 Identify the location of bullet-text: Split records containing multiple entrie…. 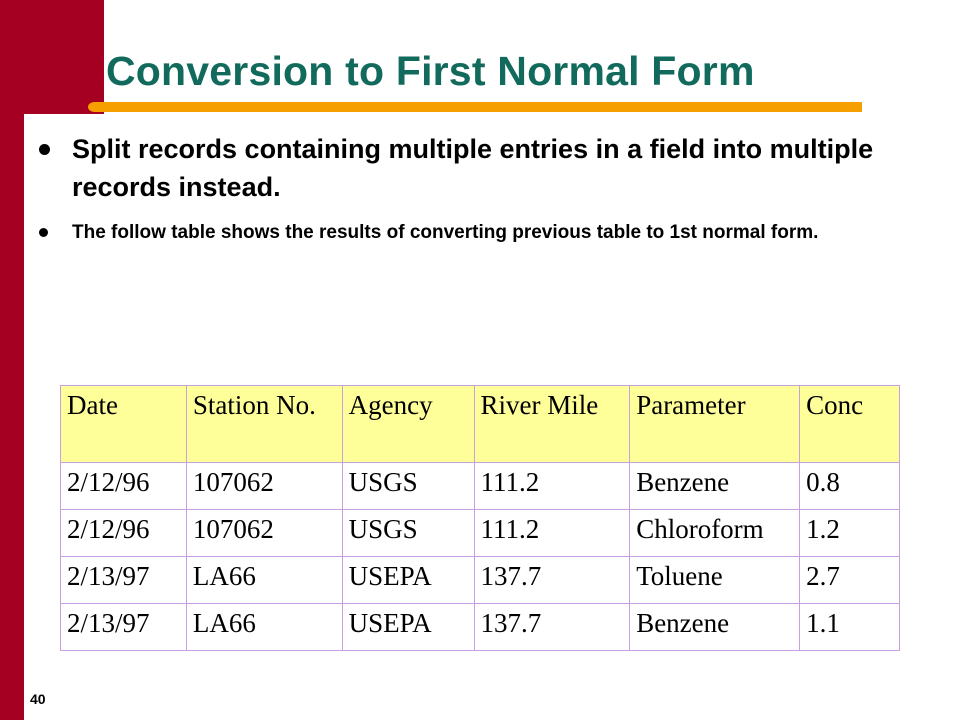
(473, 168).